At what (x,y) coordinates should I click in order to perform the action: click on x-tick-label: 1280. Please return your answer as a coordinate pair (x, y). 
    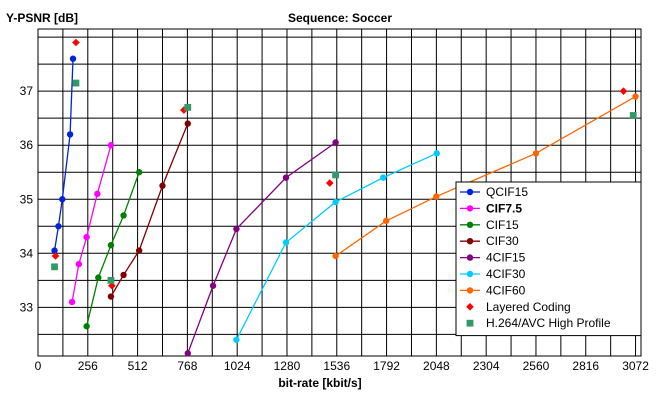
    Looking at the image, I should click on (287, 366).